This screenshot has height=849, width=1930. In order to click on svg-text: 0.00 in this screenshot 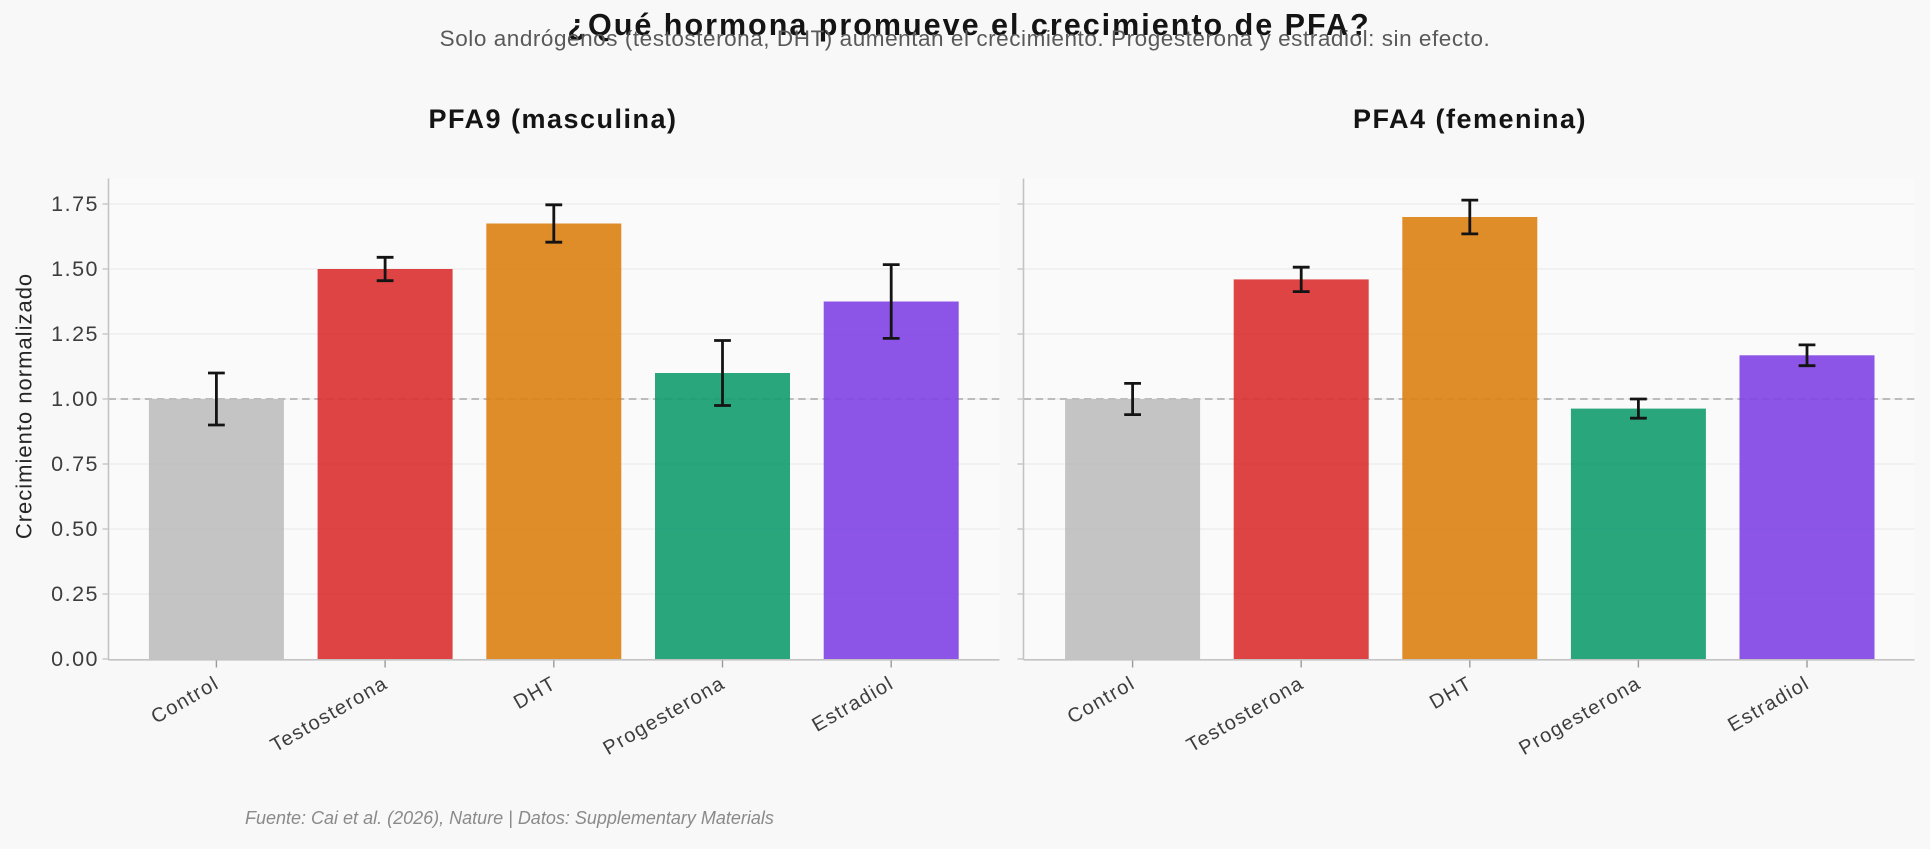, I will do `click(75, 659)`.